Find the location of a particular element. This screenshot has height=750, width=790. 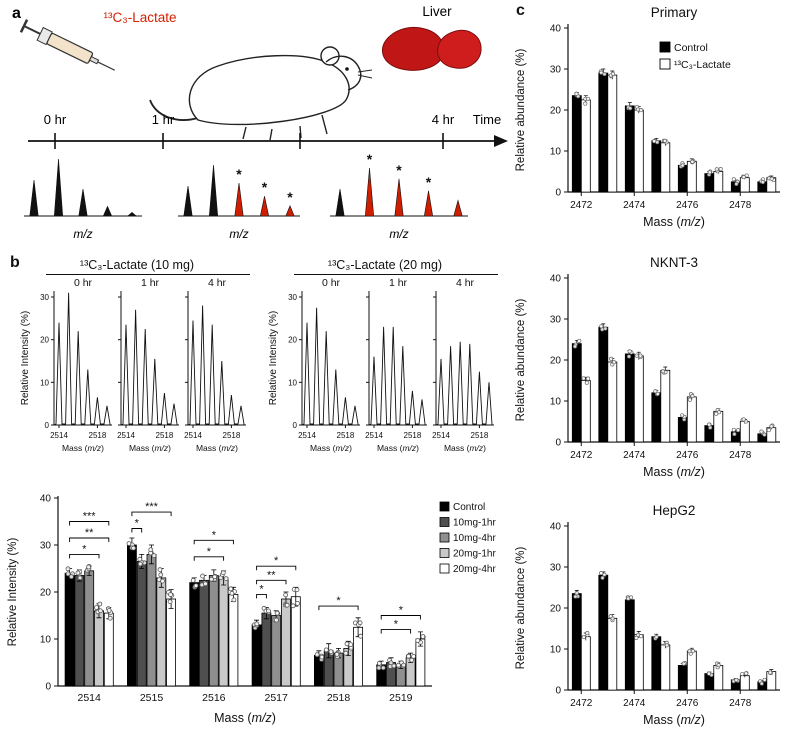

y-tick-label: 10 is located at coordinates (556, 152).